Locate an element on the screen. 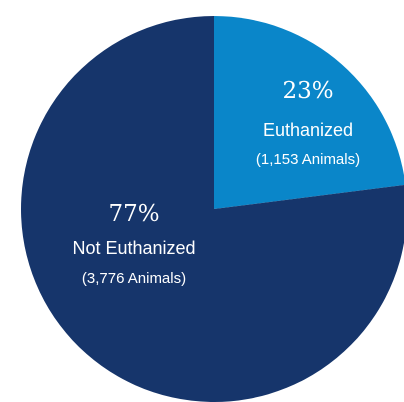  percent-label-euthanized: 23% is located at coordinates (307, 91).